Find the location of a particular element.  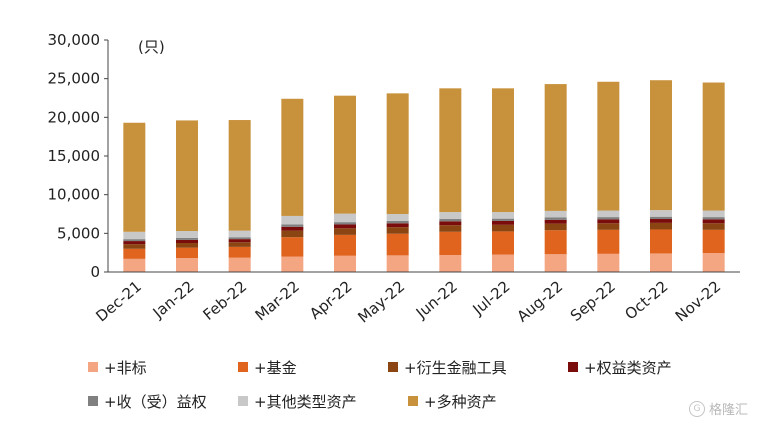

legend-label: +多种资产 is located at coordinates (460, 401).